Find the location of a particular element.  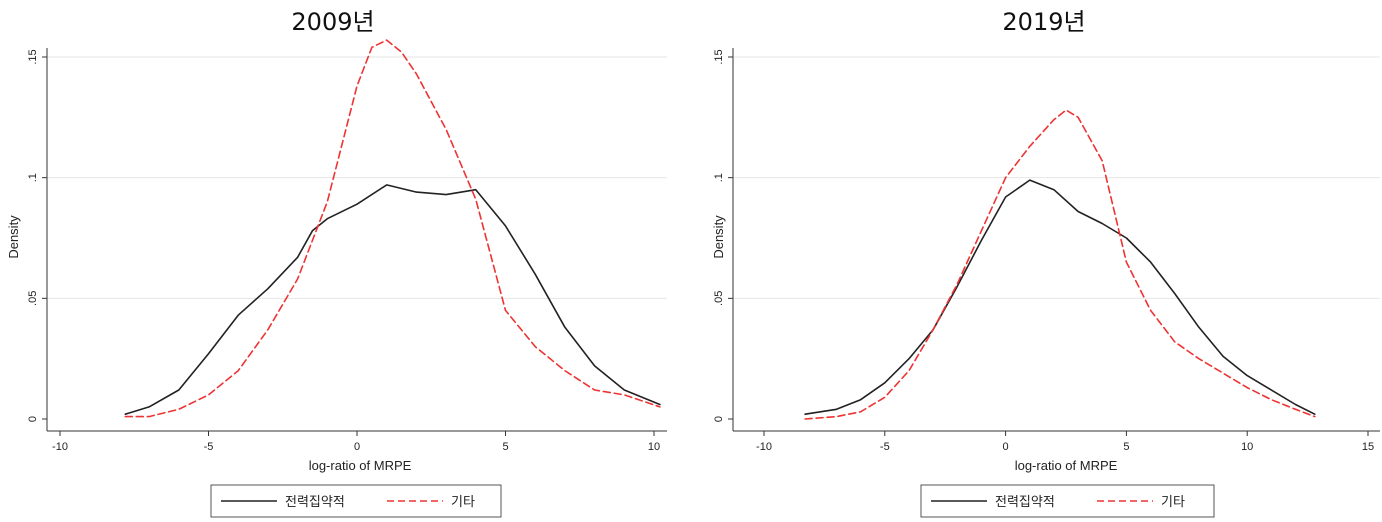

chart-title: 2009년 is located at coordinates (332, 22).